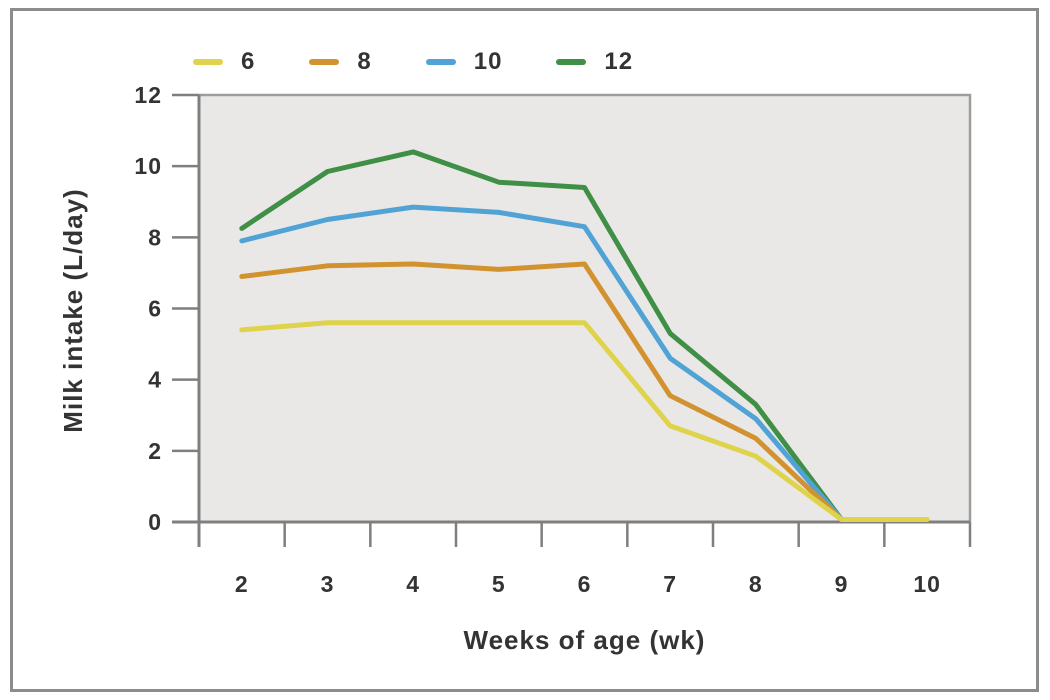 The height and width of the screenshot is (700, 1050). Describe the element at coordinates (927, 584) in the screenshot. I see `x-tick-label: 10` at that location.